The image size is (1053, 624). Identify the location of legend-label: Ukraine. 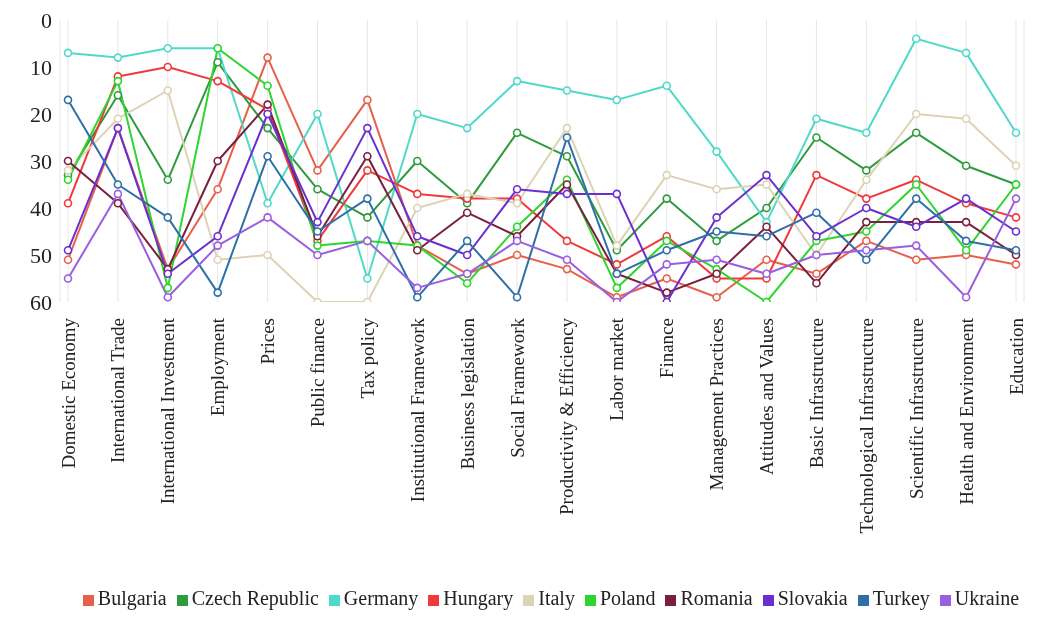
(987, 598).